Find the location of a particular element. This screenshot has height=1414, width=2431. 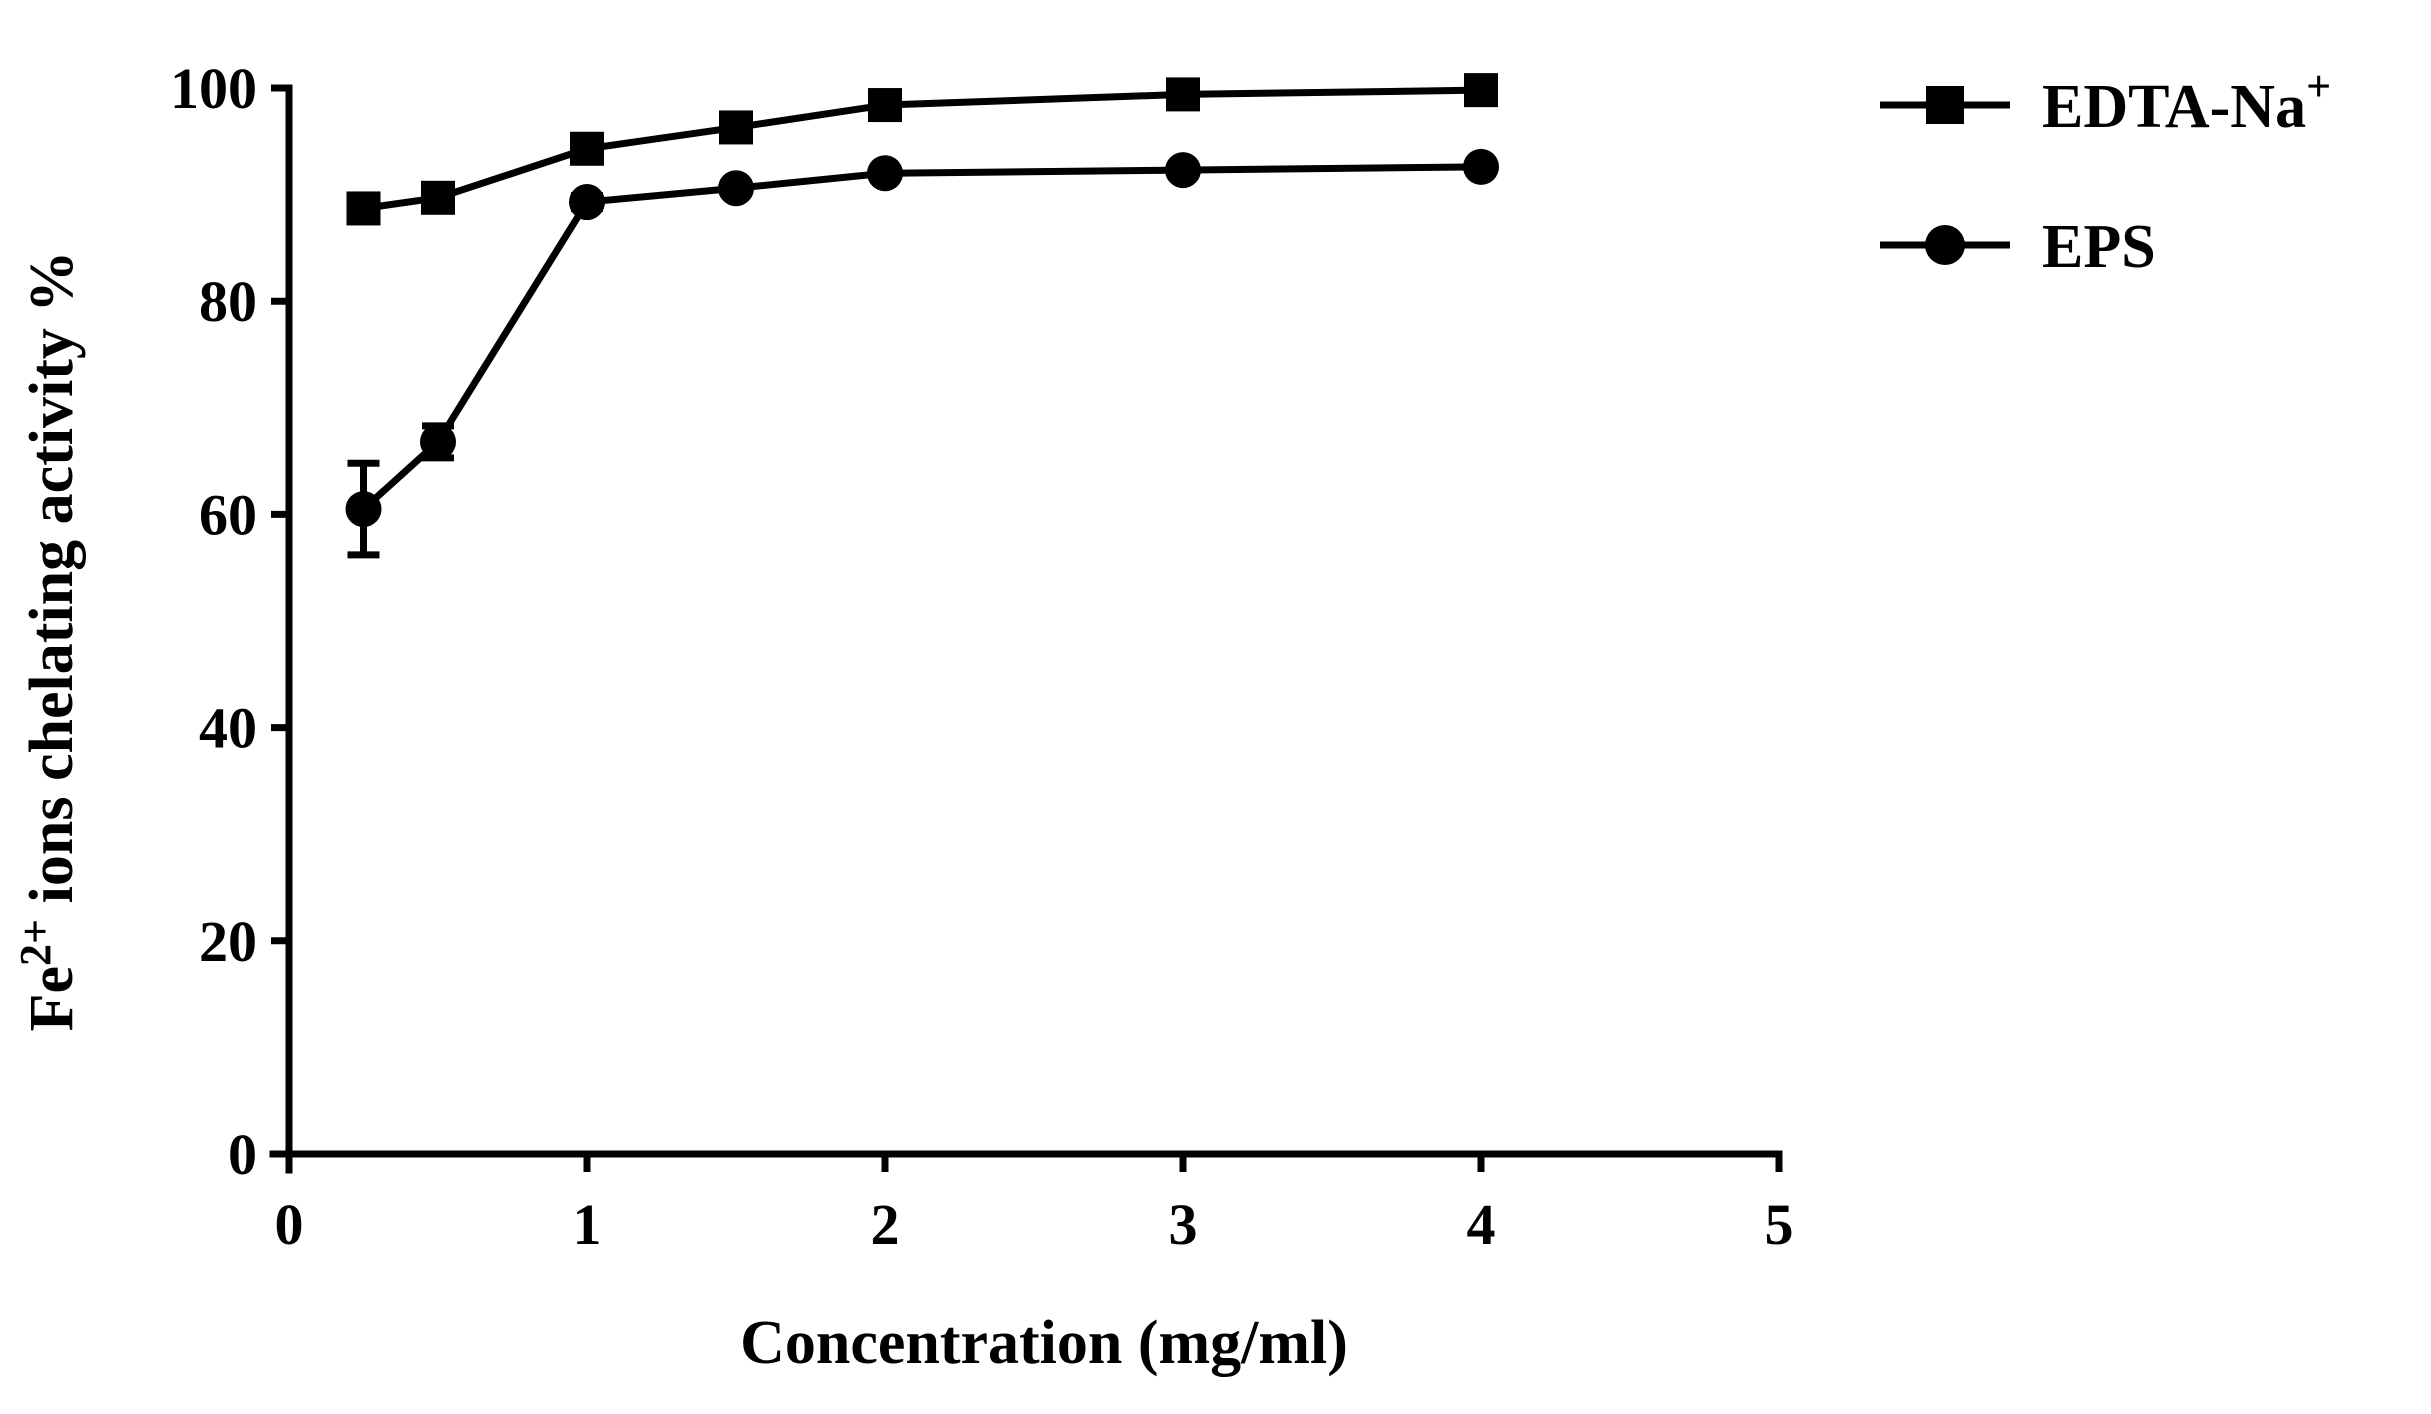

legend-entry: EDTA-Na+ is located at coordinates (2105, 101).